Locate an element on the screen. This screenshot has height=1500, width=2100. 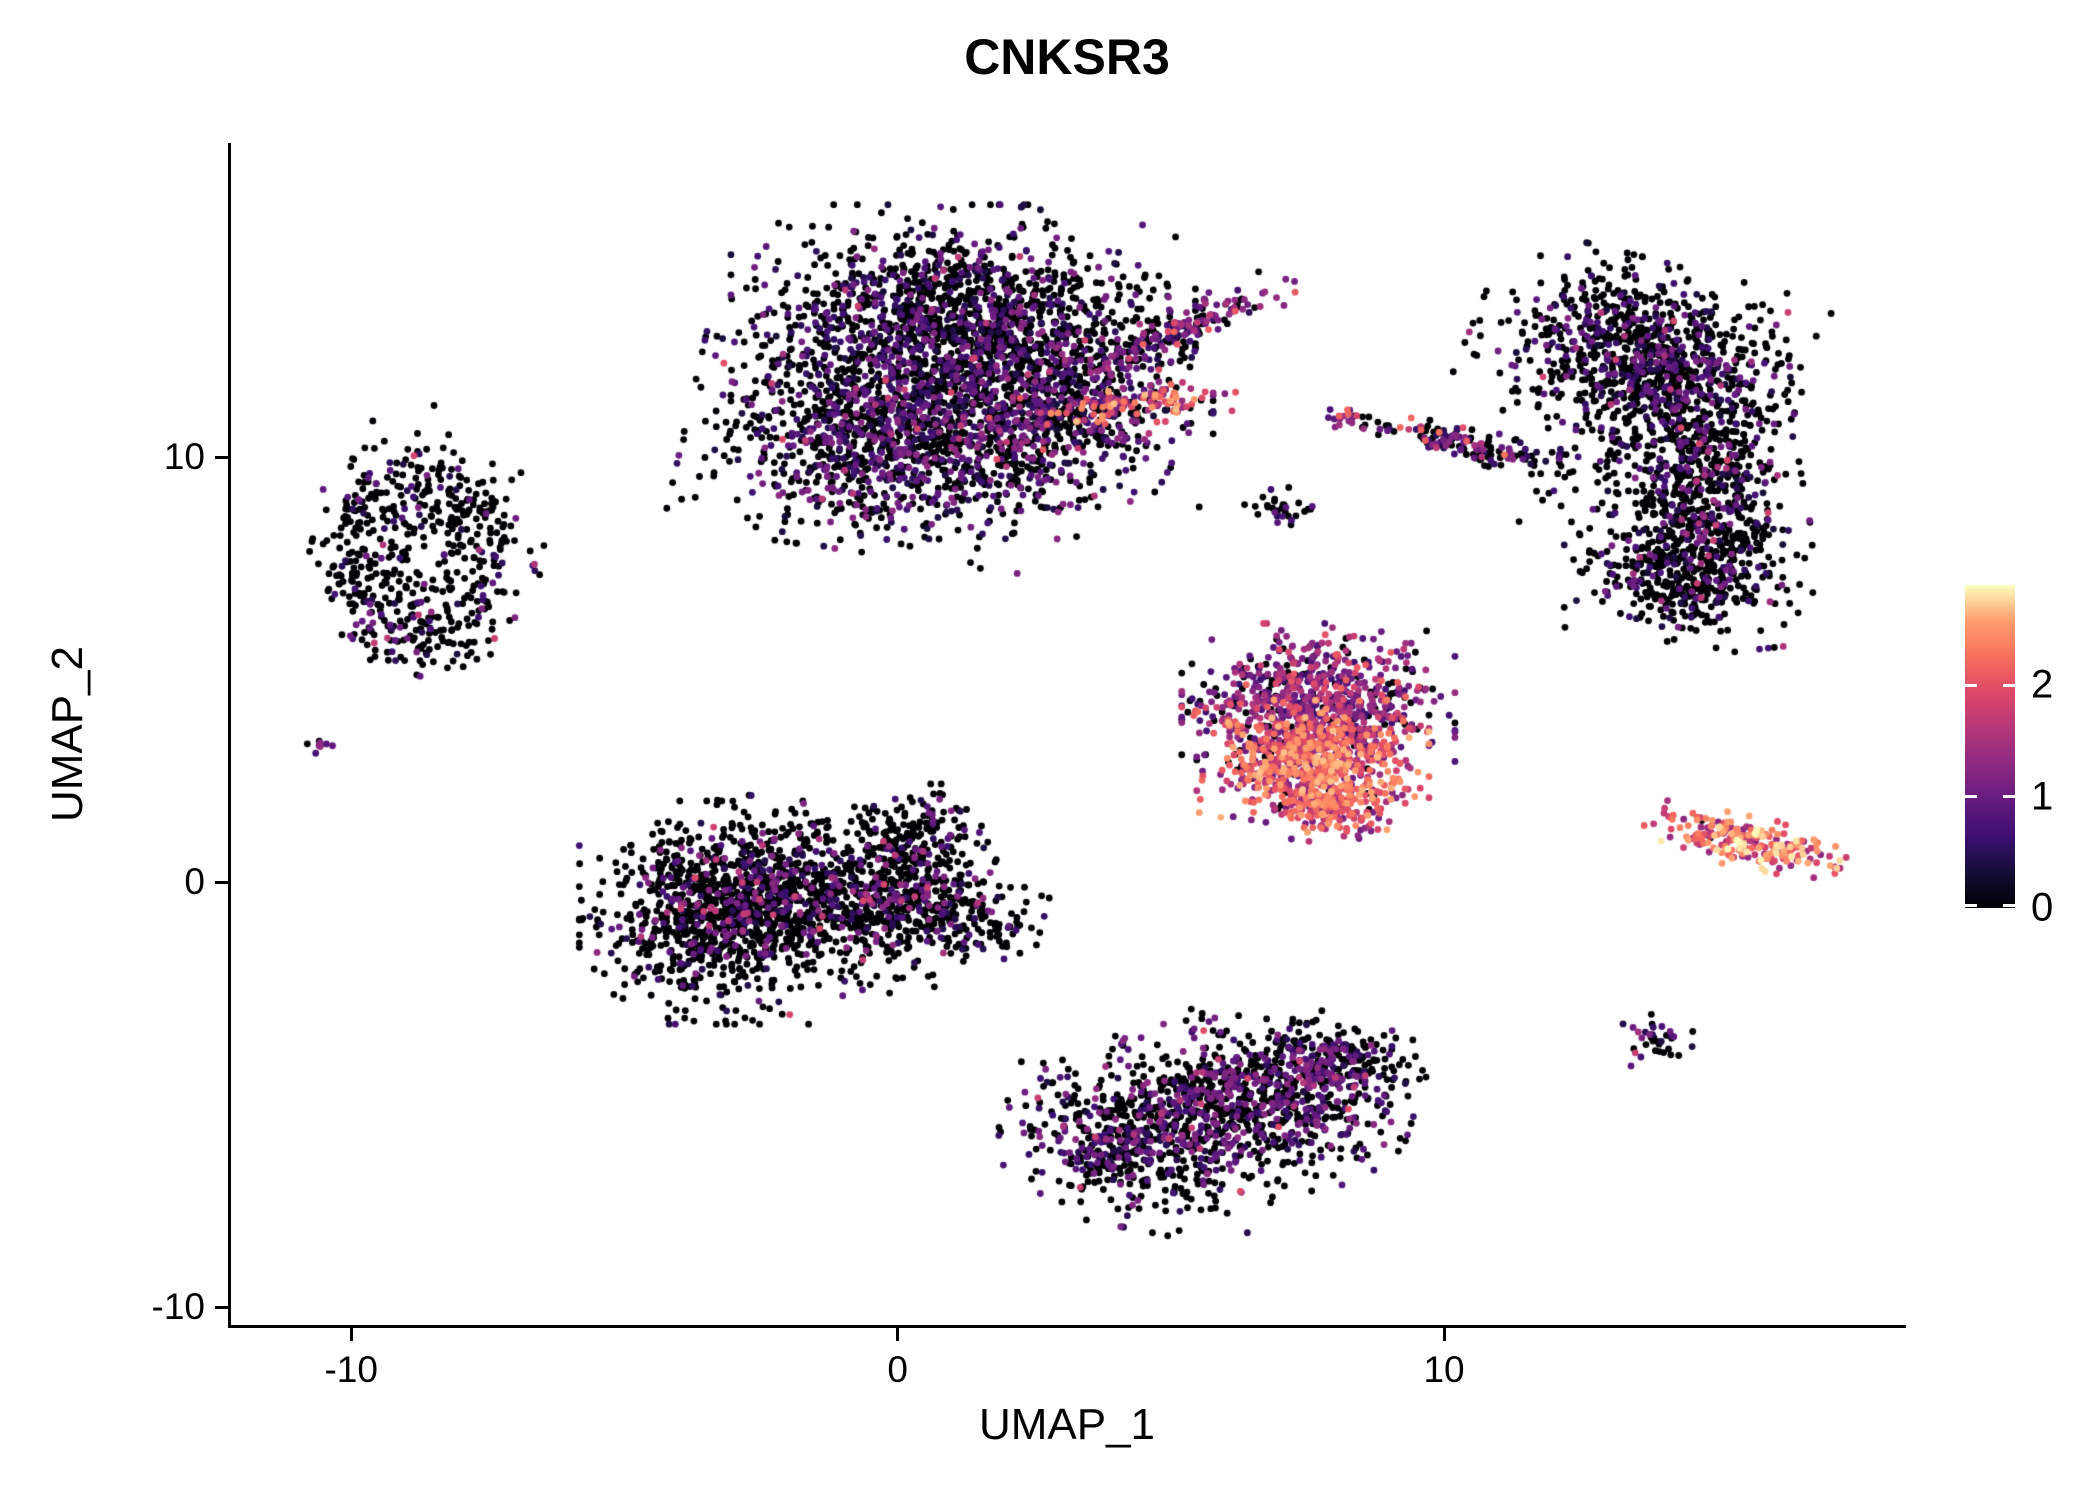
y-tick-label: 0 is located at coordinates (194, 881).